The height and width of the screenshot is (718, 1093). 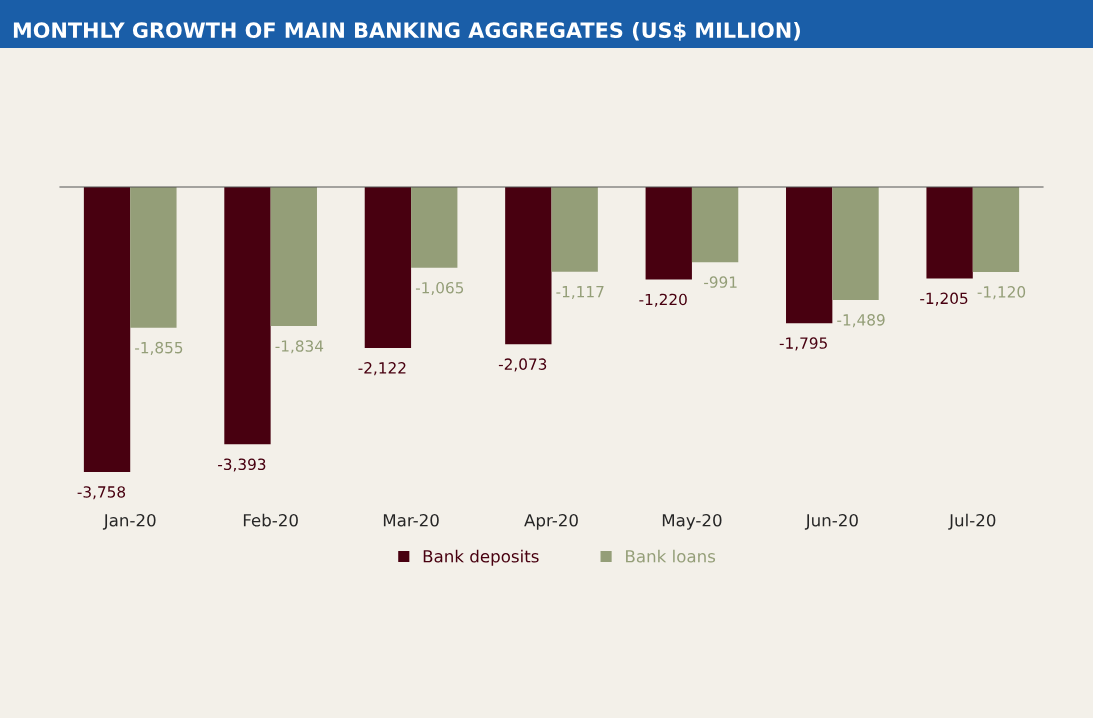 What do you see at coordinates (972, 521) in the screenshot?
I see `x-tick-label: Jul-20` at bounding box center [972, 521].